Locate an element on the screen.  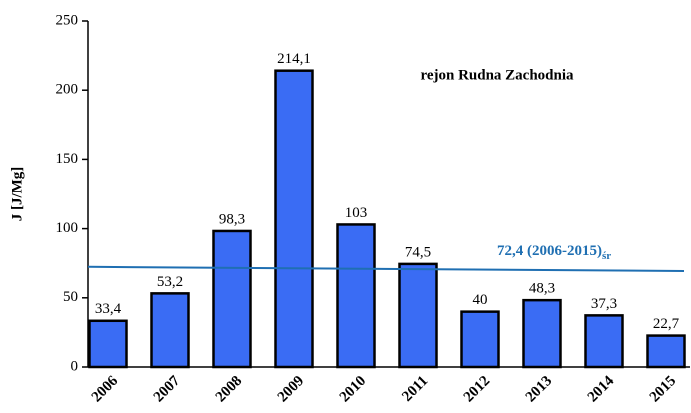
x-tick-label: 2008 is located at coordinates (229, 389).